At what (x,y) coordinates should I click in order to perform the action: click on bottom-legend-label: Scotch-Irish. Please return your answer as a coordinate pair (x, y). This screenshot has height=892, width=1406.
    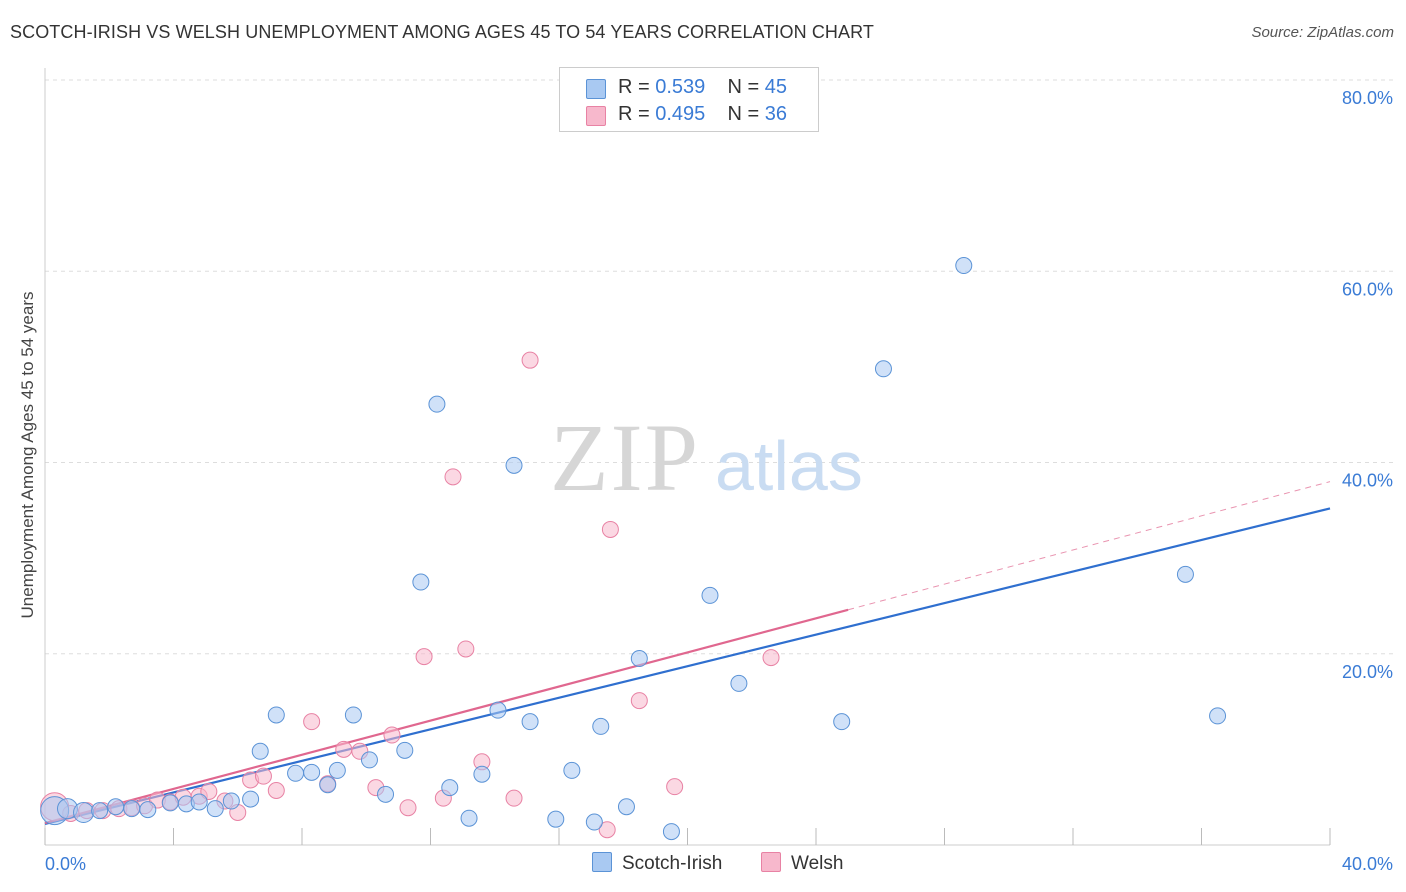
    Looking at the image, I should click on (672, 863).